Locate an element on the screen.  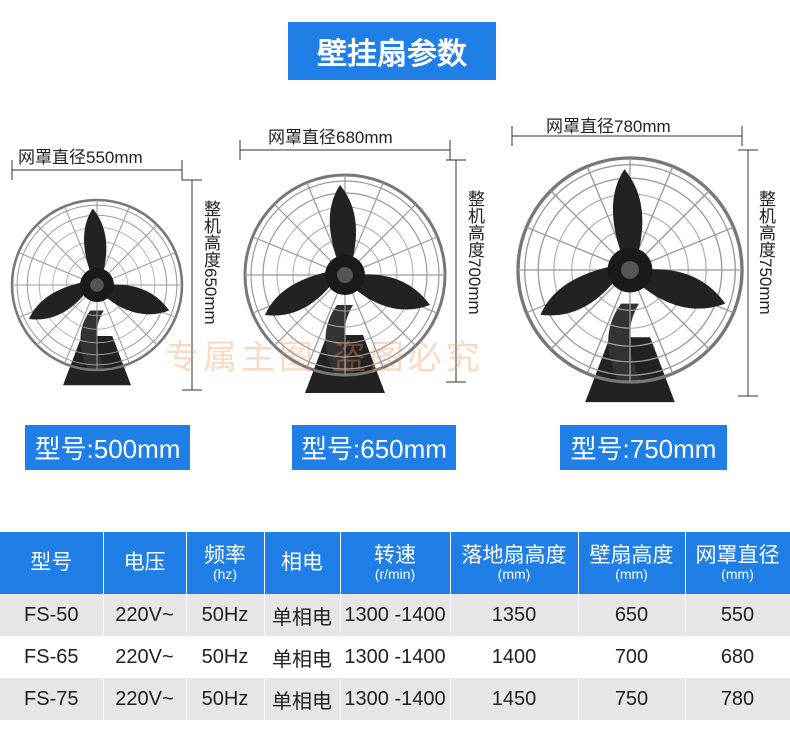
height-label: 整机高度750mm is located at coordinates (765, 252).